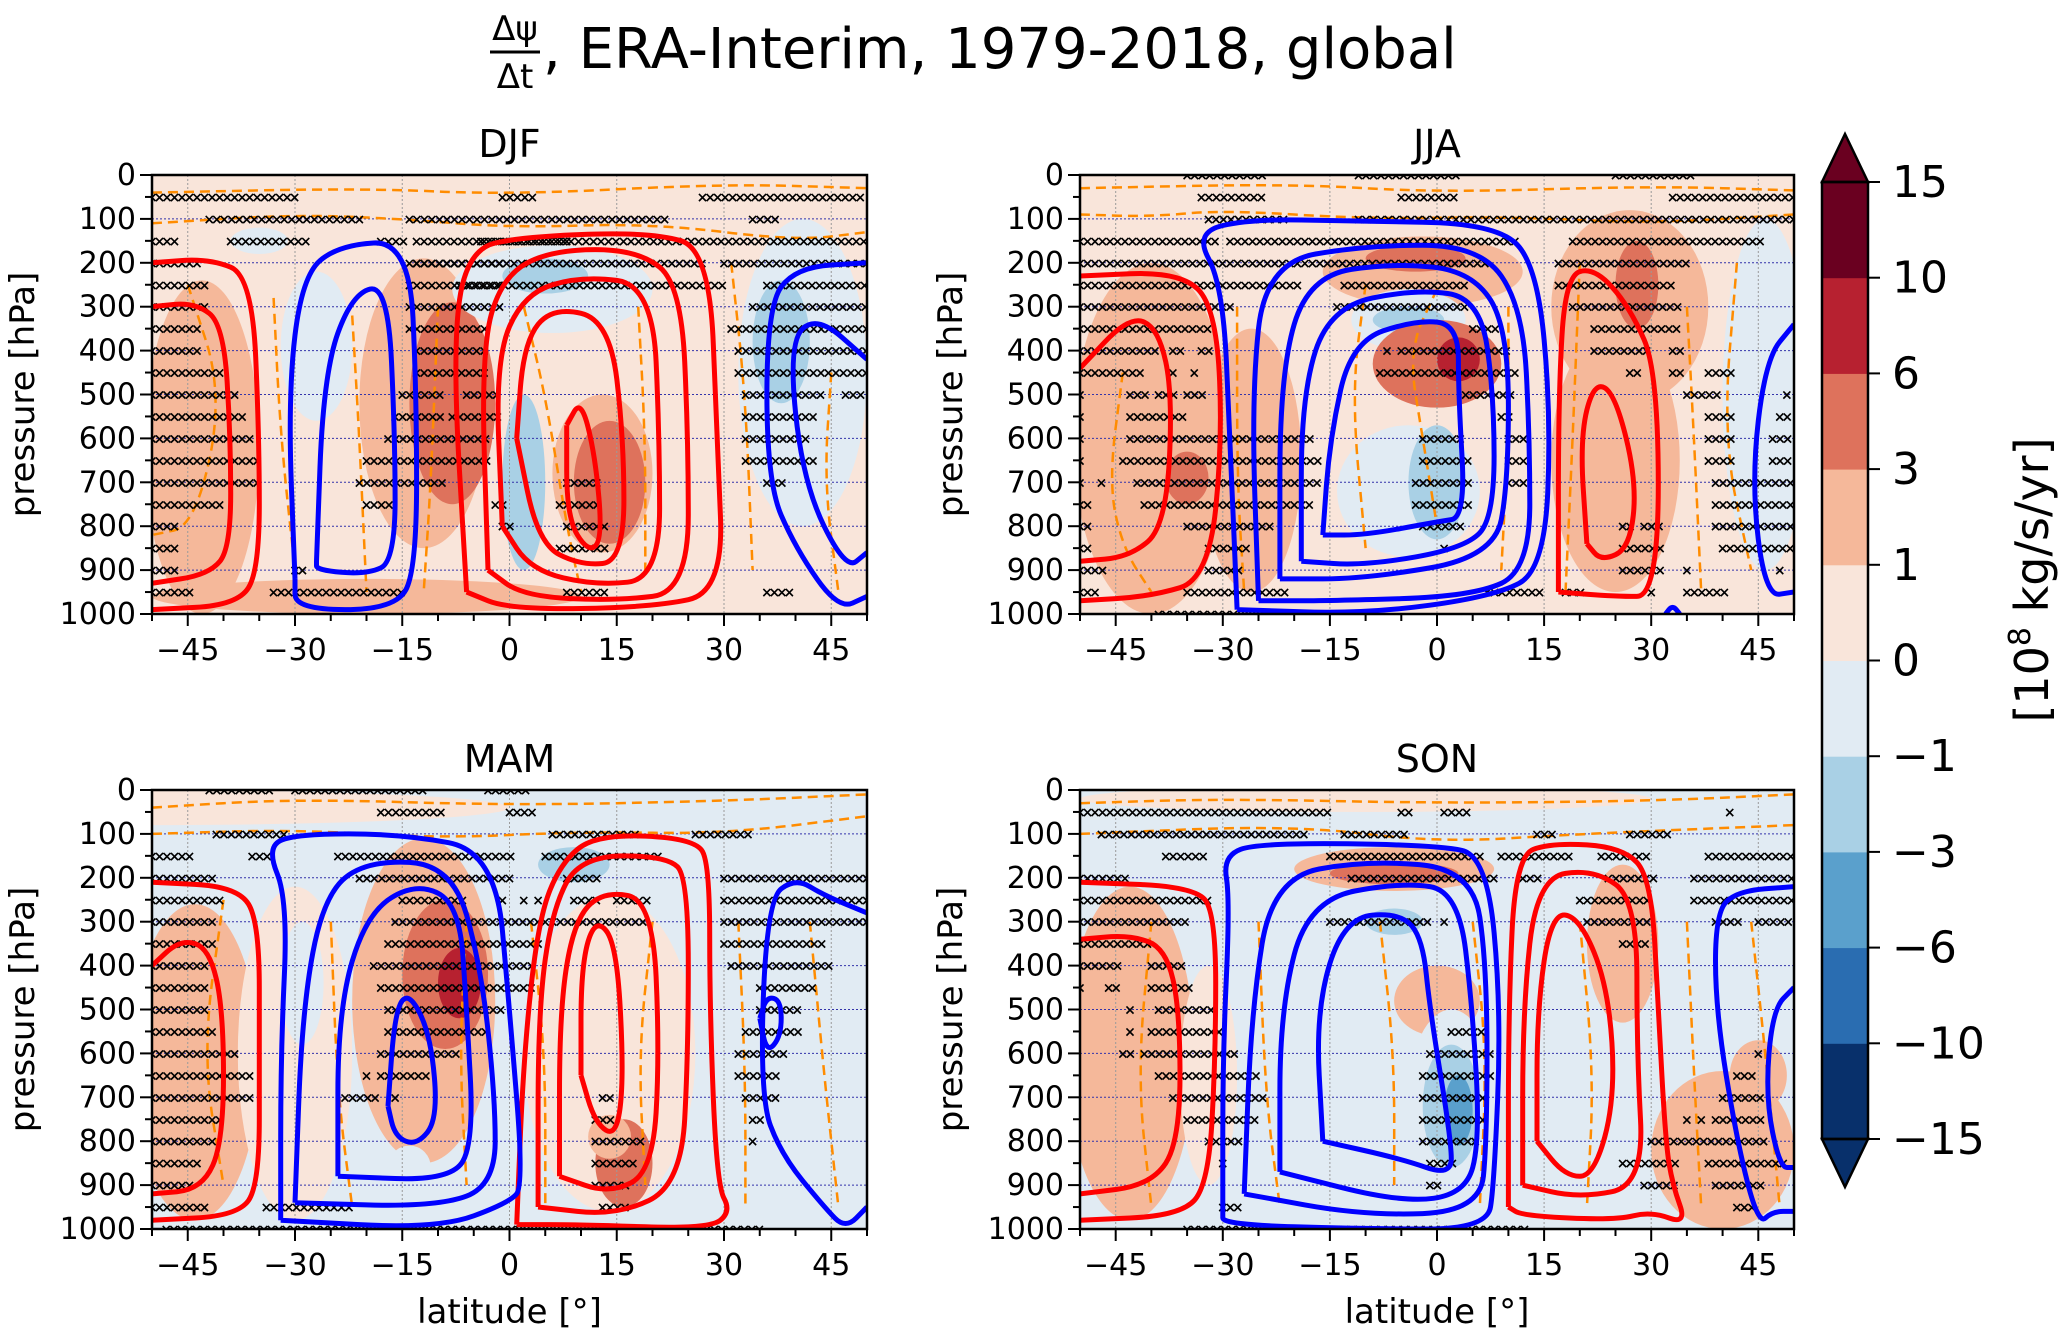  I want to click on colorbar-extend-min, so click(1845, 1163).